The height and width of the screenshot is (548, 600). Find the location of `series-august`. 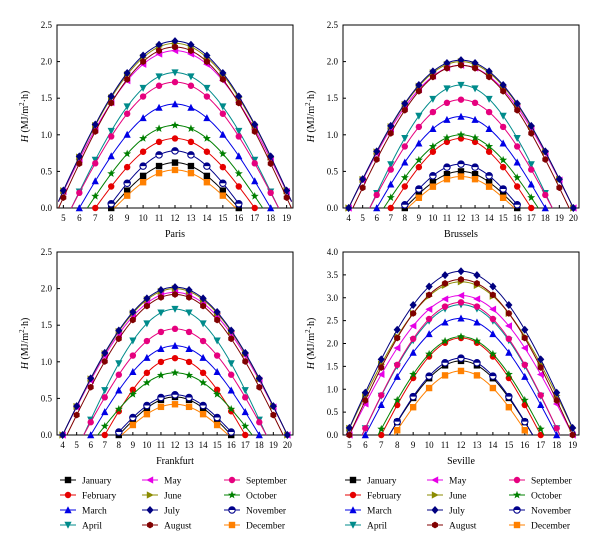

series-august is located at coordinates (175, 126).